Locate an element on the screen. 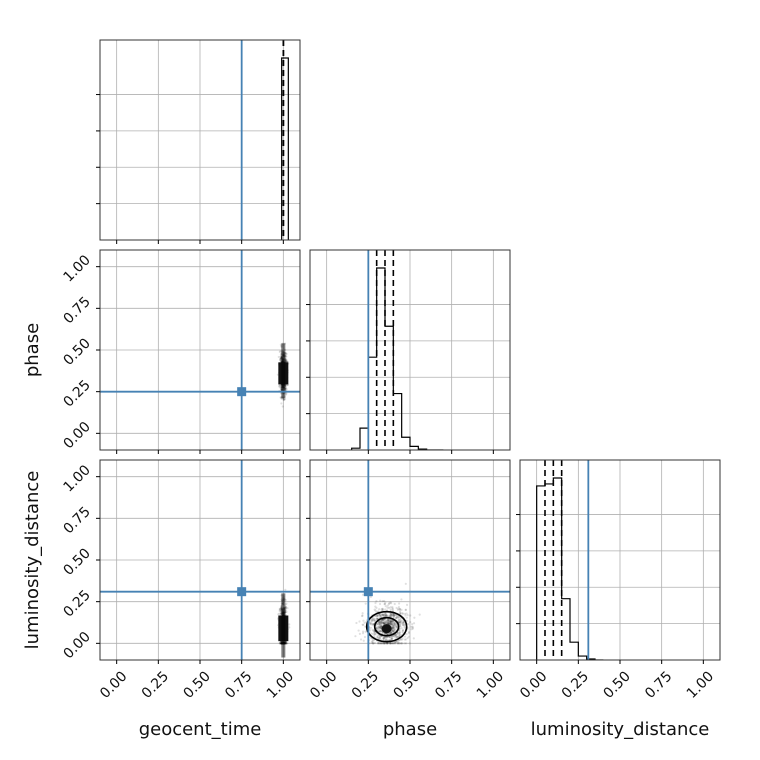 This screenshot has height=760, width=760. histogram-panel-phase is located at coordinates (408, 351).